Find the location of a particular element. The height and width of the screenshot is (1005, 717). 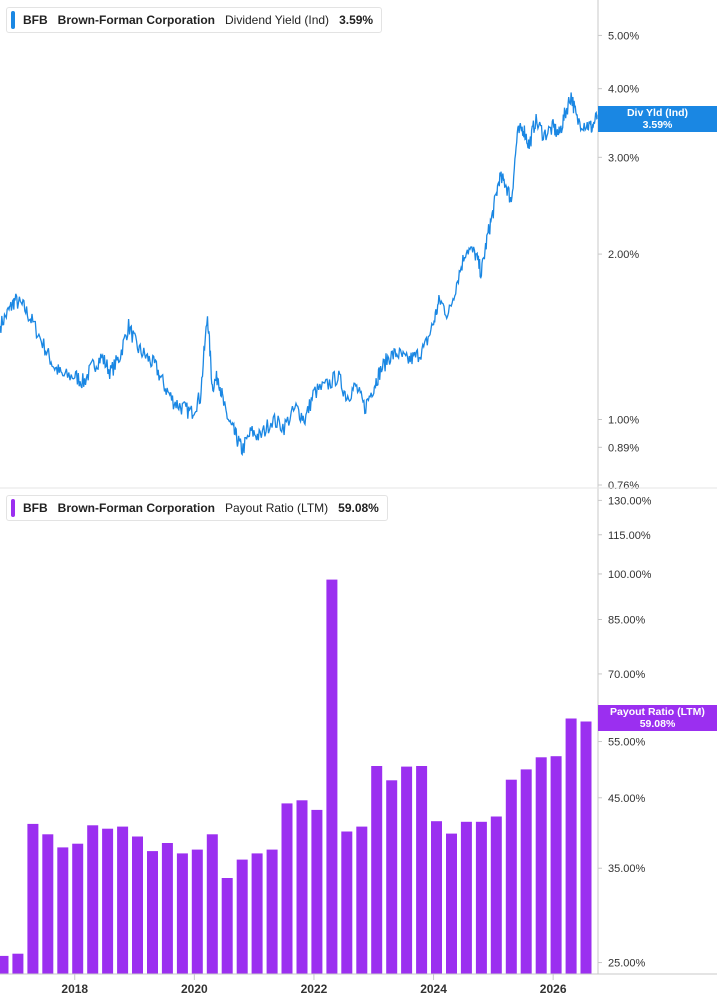

y-tick-label: 85.00% is located at coordinates (627, 621).